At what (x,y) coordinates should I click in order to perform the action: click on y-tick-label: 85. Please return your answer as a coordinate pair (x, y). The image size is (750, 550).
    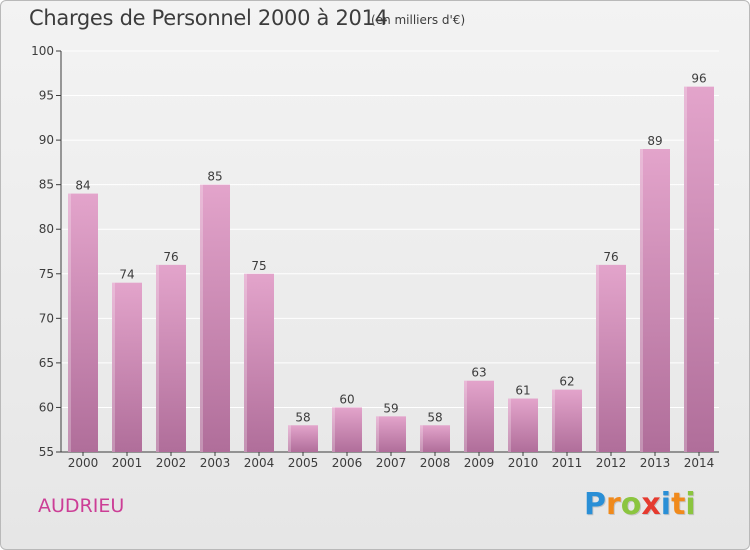
    Looking at the image, I should click on (46, 185).